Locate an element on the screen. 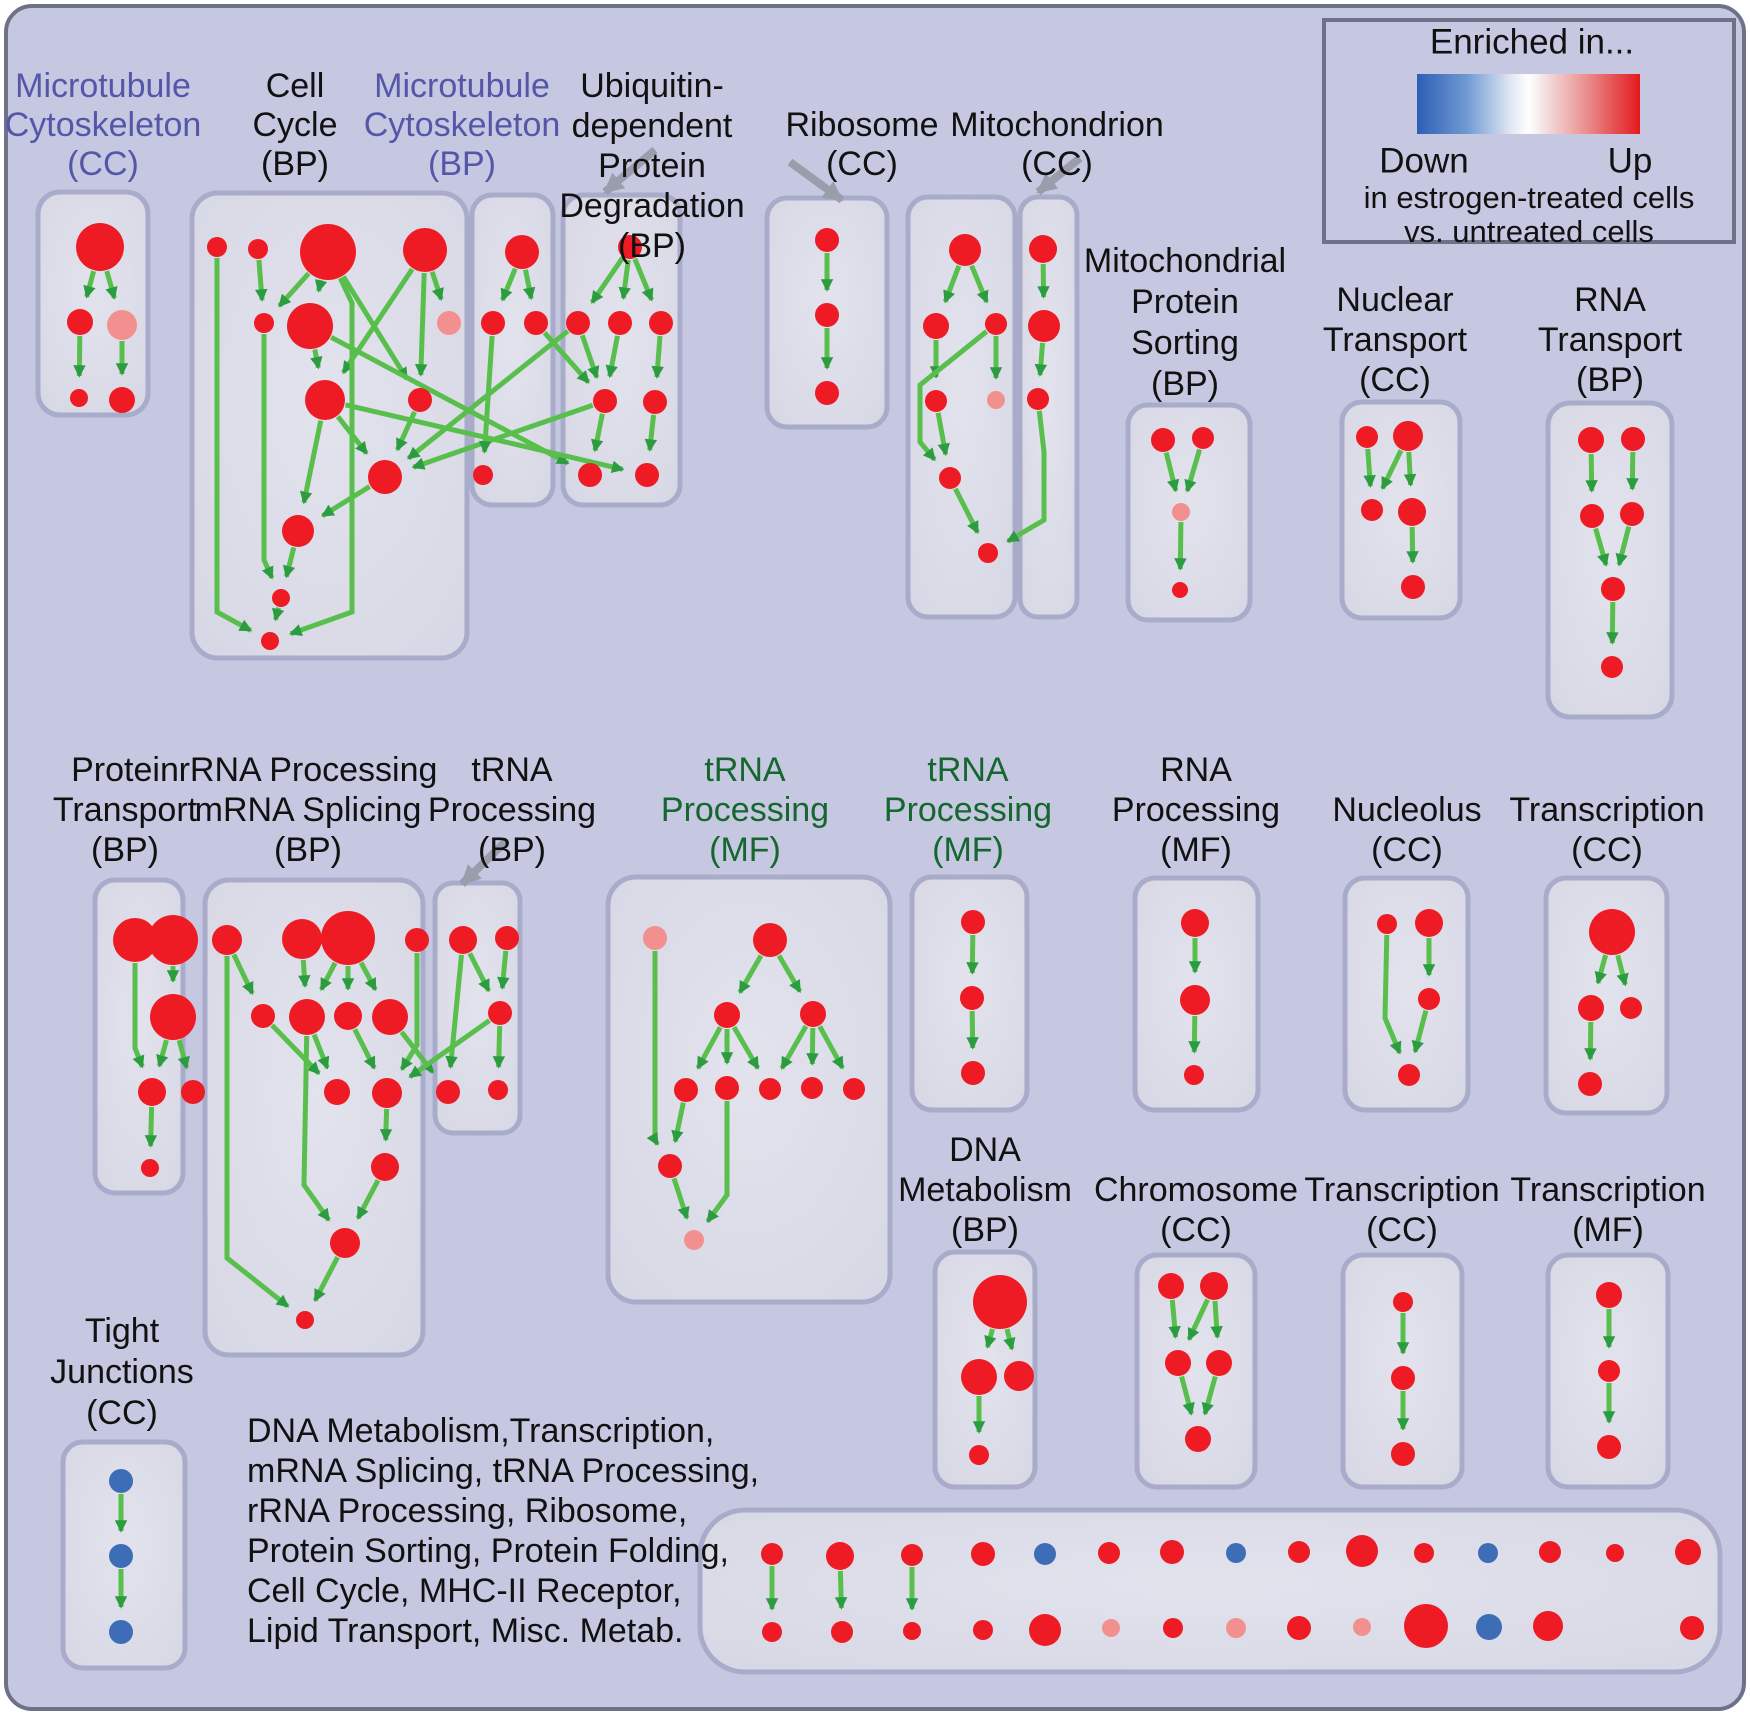 The image size is (1750, 1715). node-rib6 is located at coordinates (950, 478).